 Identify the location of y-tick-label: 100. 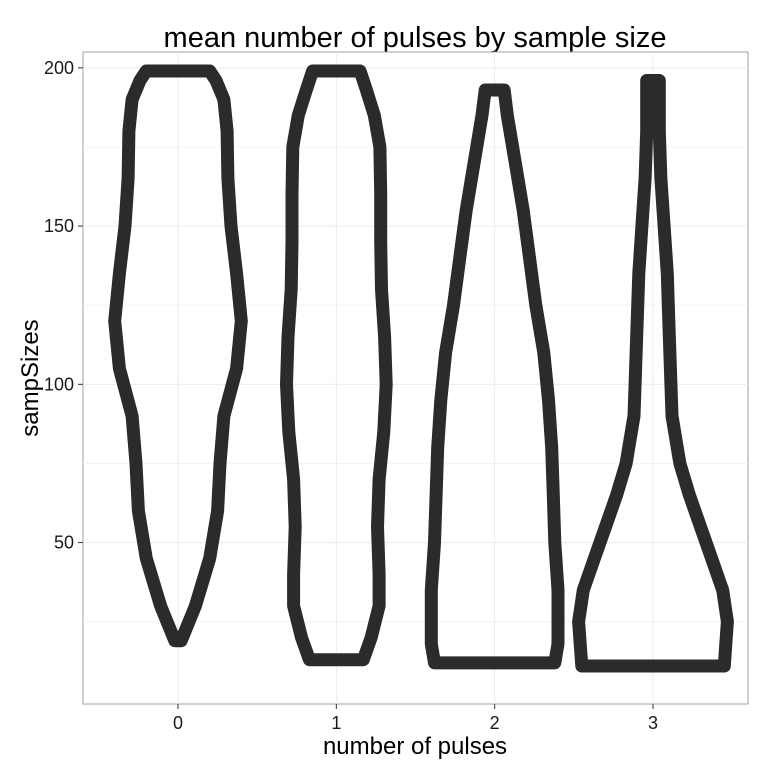
(59, 384).